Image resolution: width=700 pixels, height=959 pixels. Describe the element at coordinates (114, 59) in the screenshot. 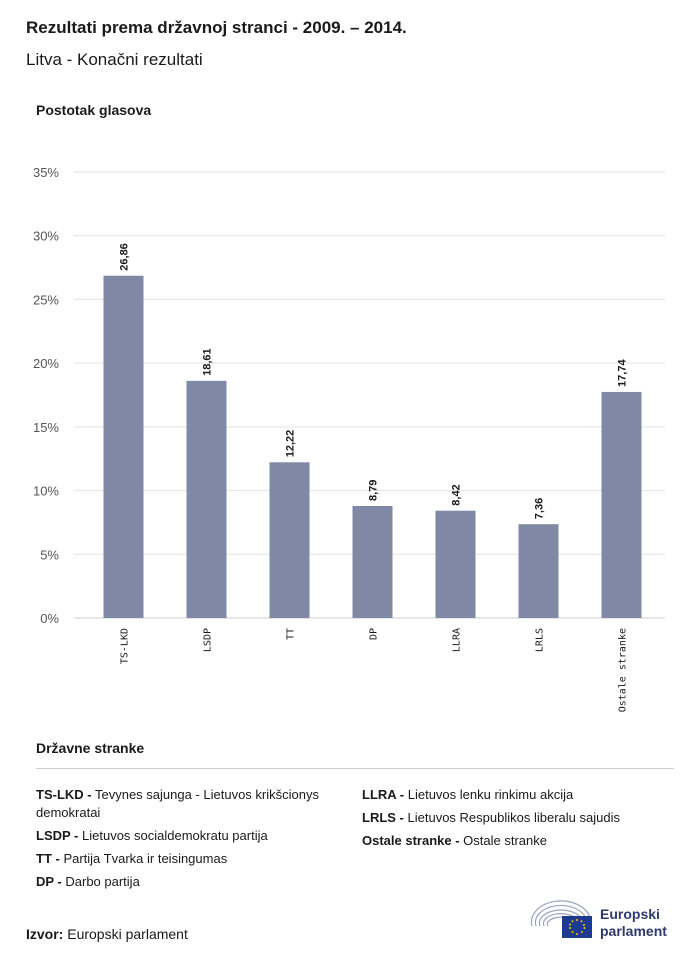

I see `chart-subtitle: Litva - Konačni rezultati` at that location.